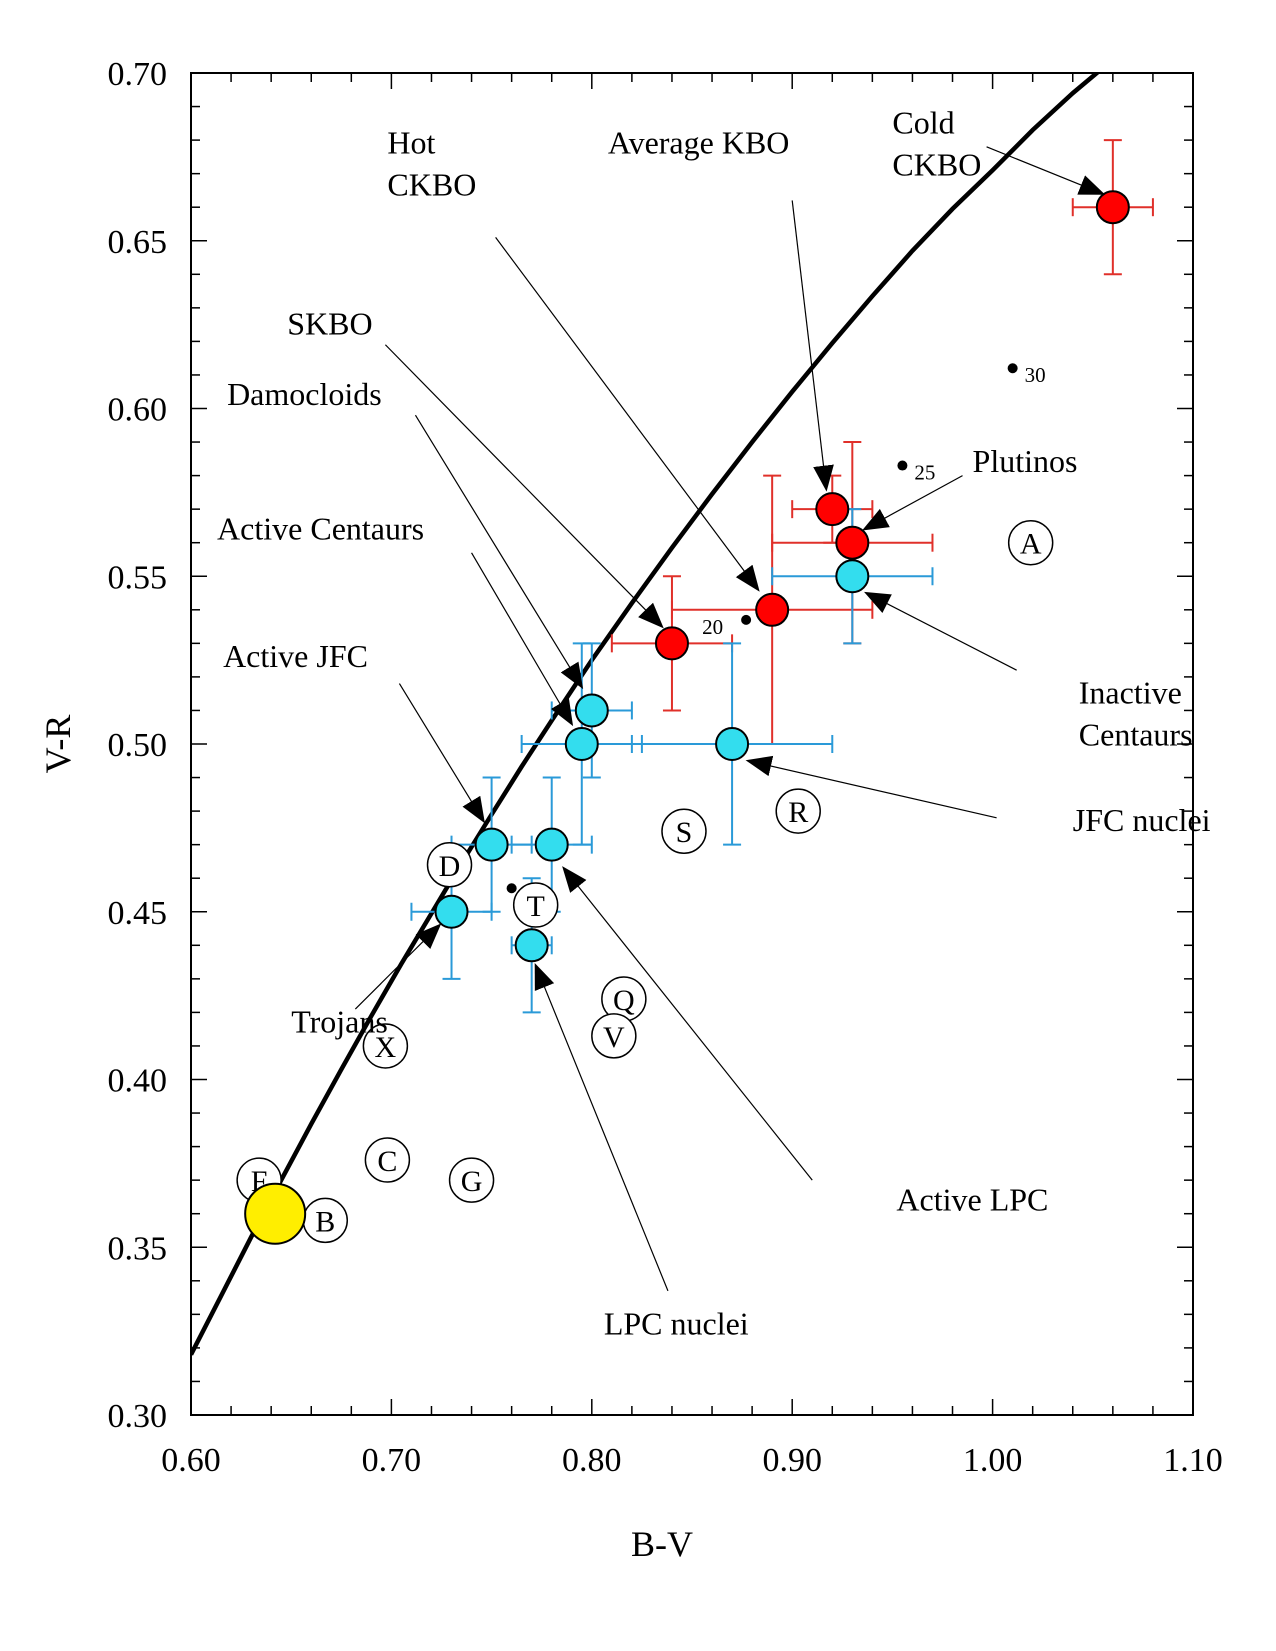 The height and width of the screenshot is (1651, 1276). Describe the element at coordinates (441, 753) in the screenshot. I see `arrow-active-jfc` at that location.